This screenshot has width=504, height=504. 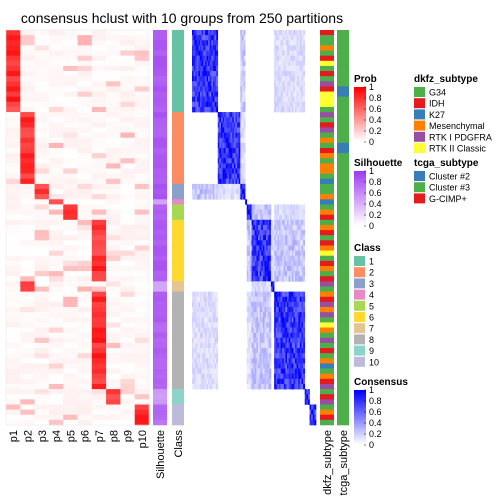 I want to click on dkfz-subtype-cell, so click(x=327, y=289).